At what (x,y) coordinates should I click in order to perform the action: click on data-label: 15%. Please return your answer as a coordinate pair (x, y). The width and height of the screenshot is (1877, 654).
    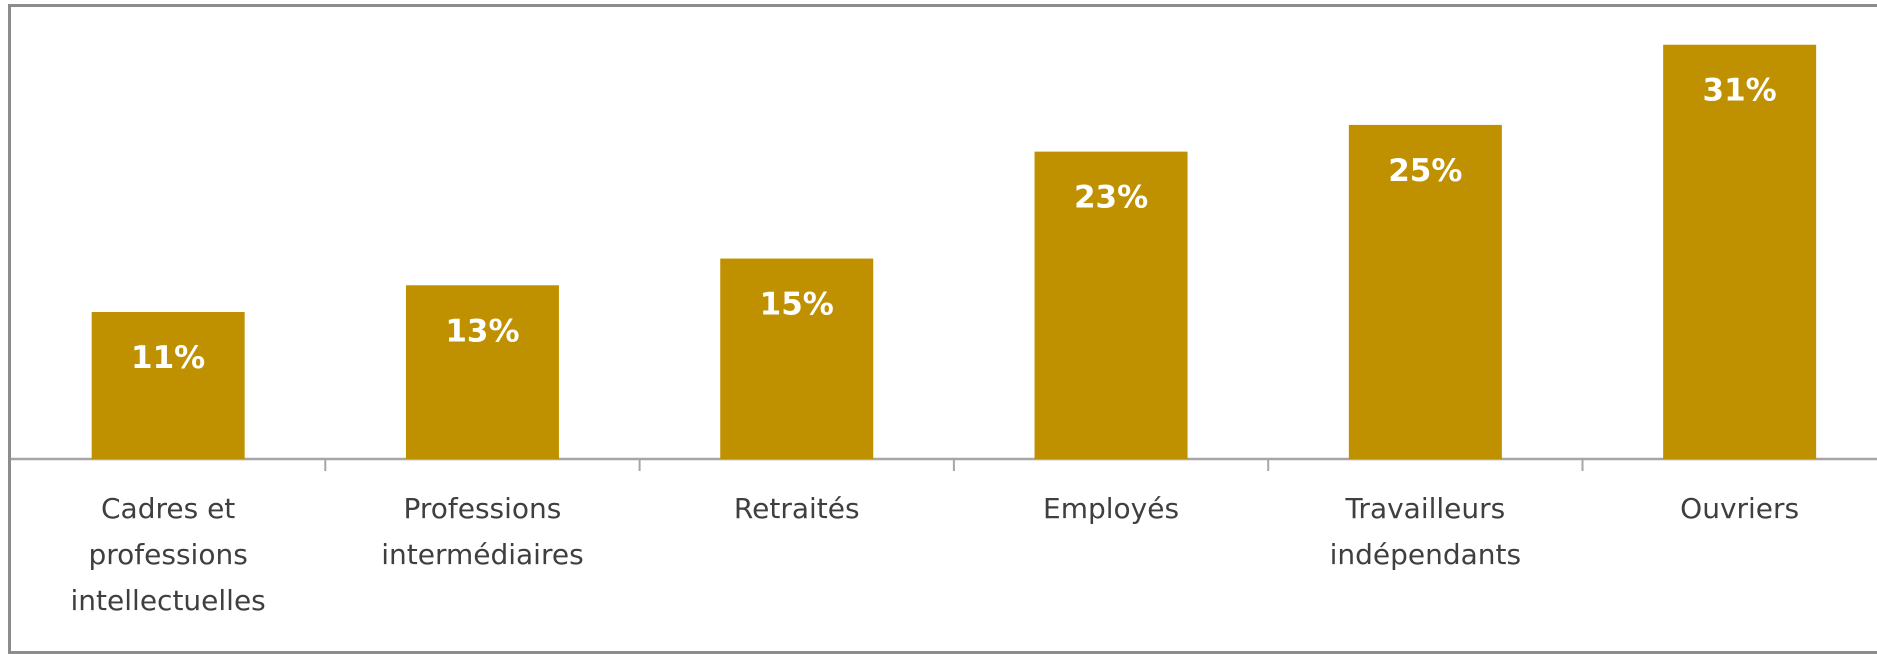
    Looking at the image, I should click on (797, 305).